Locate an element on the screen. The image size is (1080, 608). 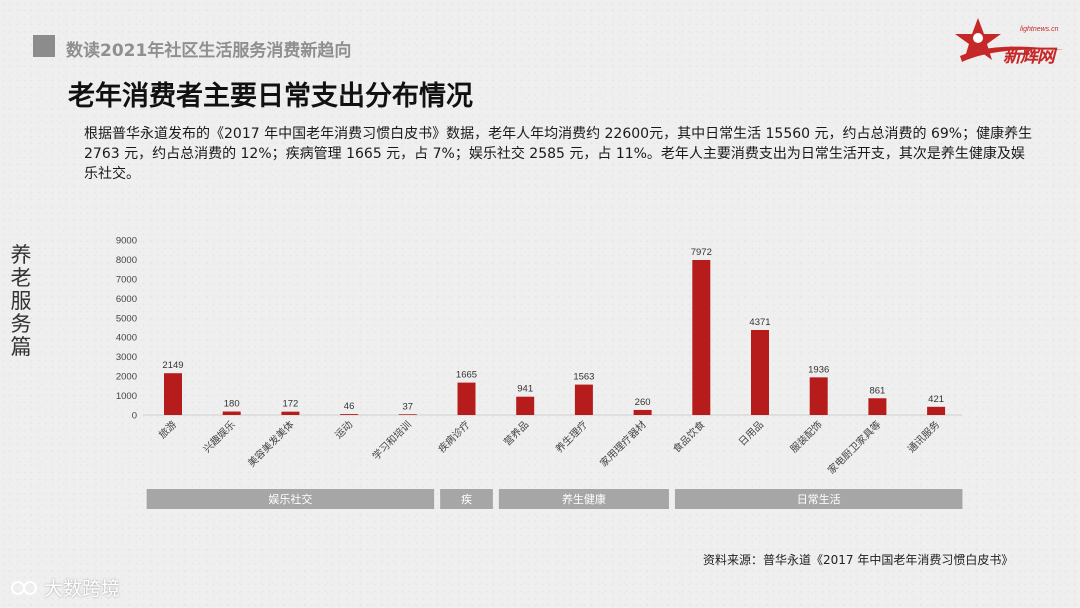
y-tick-label: 7000 is located at coordinates (126, 279).